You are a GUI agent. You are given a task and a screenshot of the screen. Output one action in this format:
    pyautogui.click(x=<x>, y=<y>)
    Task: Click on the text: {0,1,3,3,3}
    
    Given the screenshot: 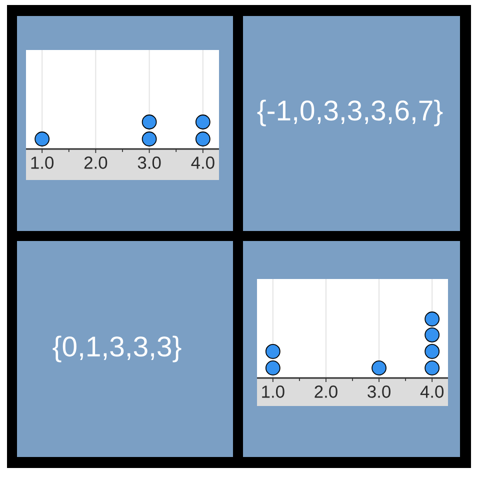 What is the action you would take?
    pyautogui.click(x=117, y=349)
    